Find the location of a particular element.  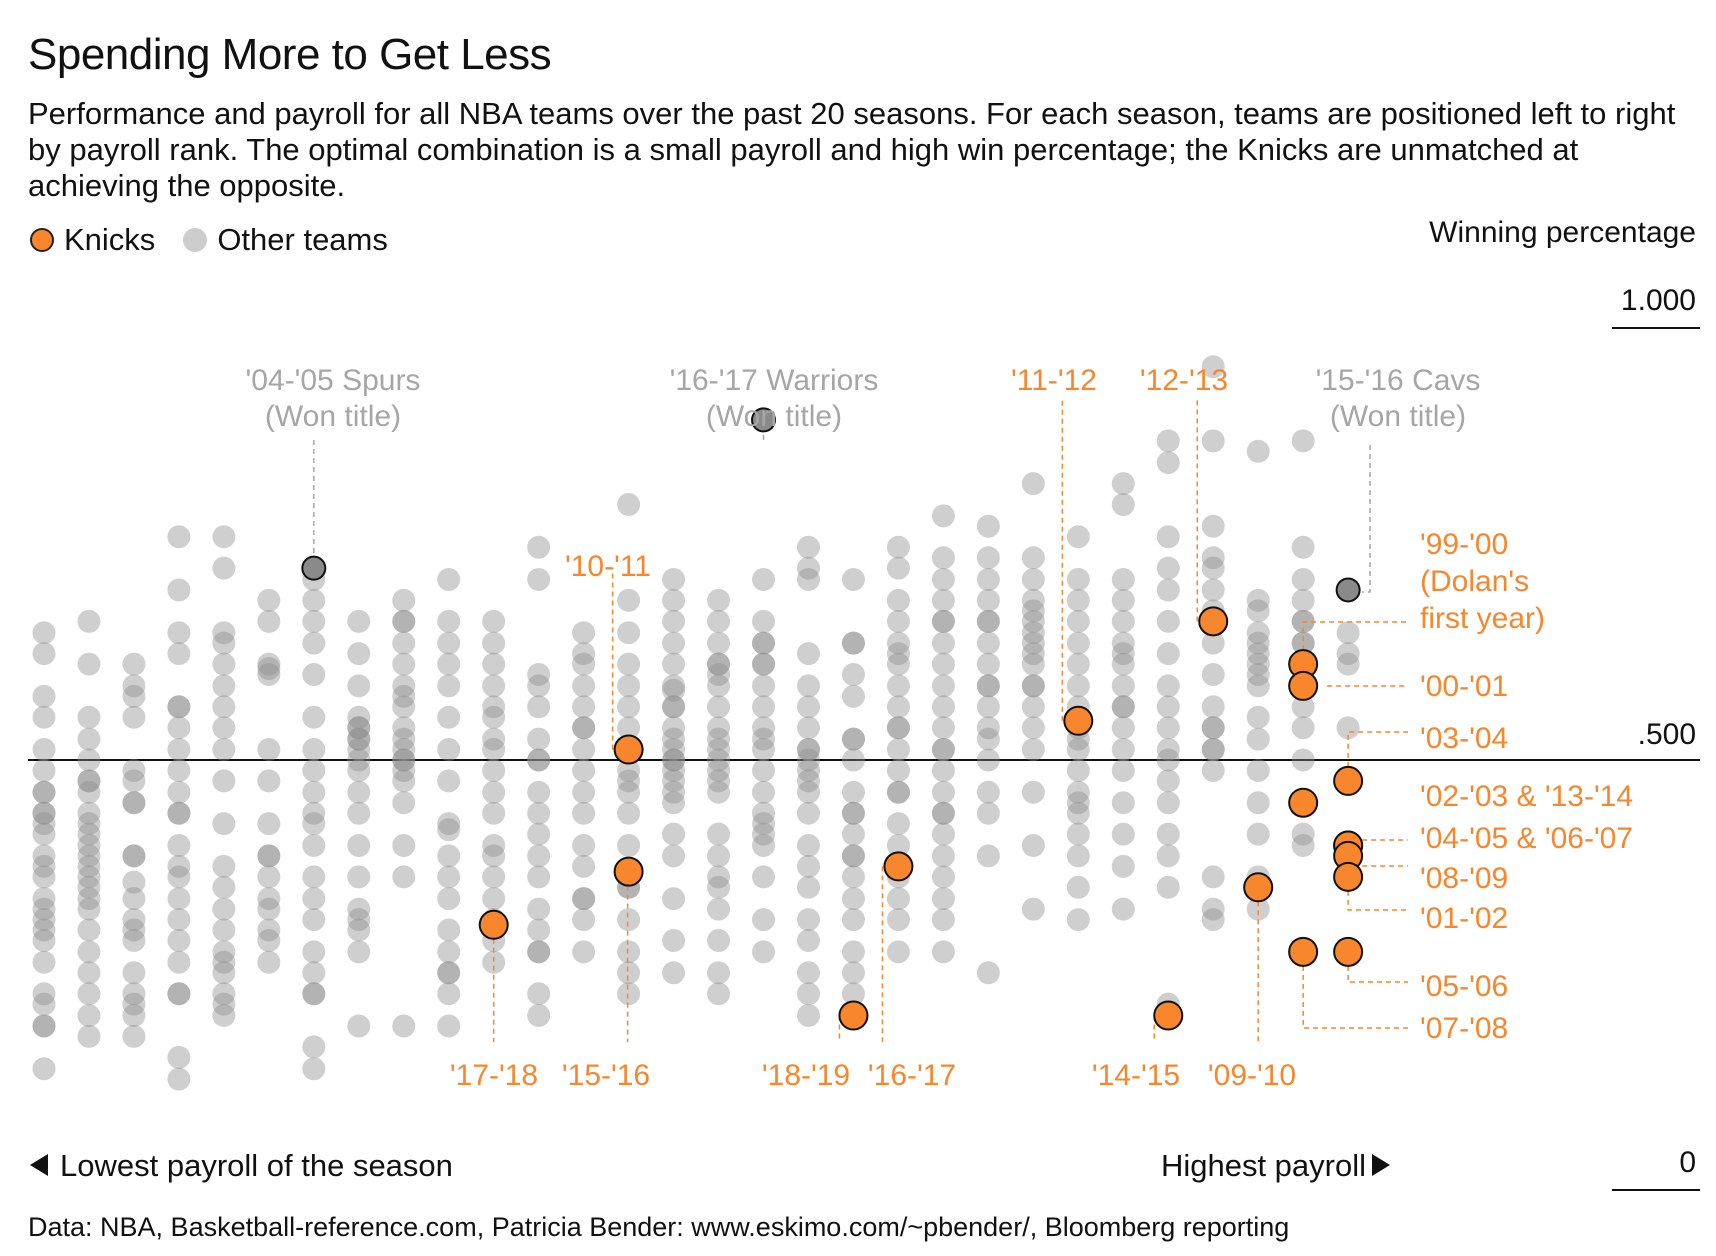

knicks-label: '09-'10 is located at coordinates (1252, 1075).